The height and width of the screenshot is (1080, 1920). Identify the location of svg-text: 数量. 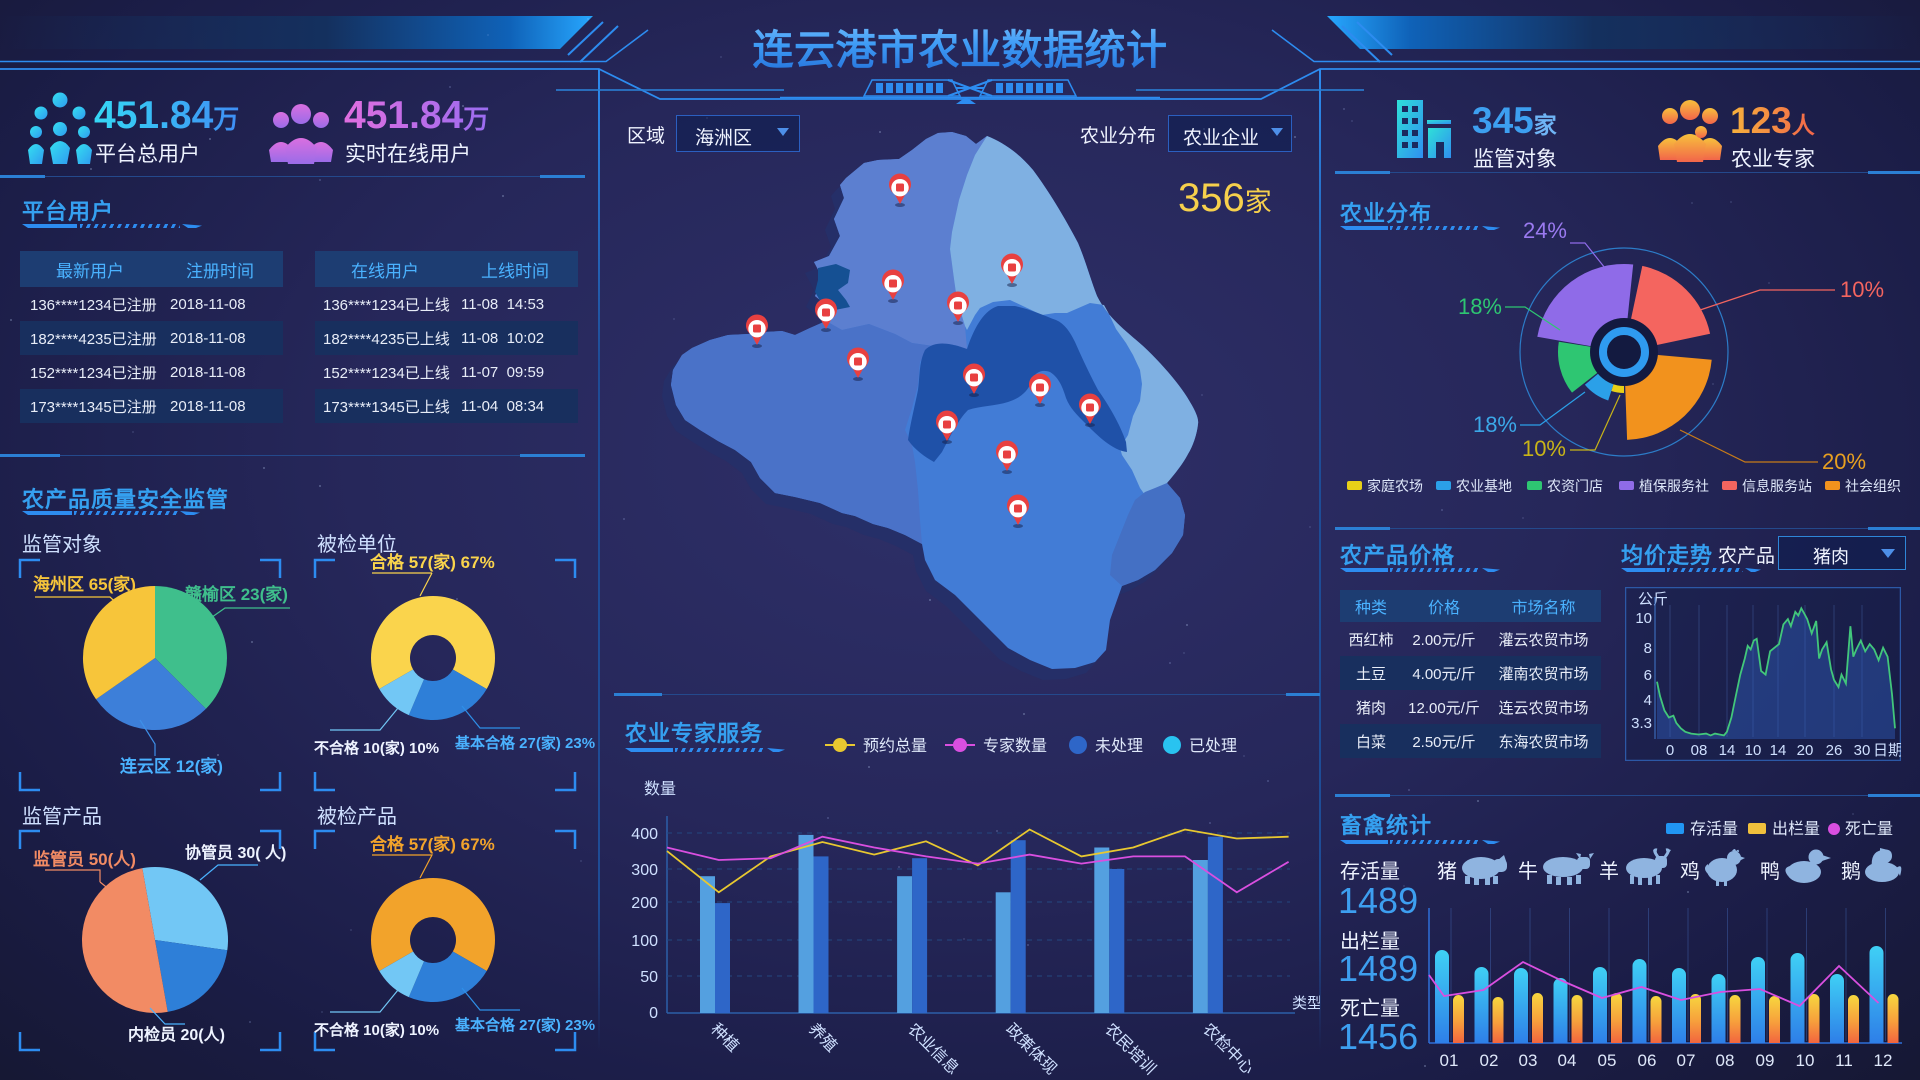
(660, 789).